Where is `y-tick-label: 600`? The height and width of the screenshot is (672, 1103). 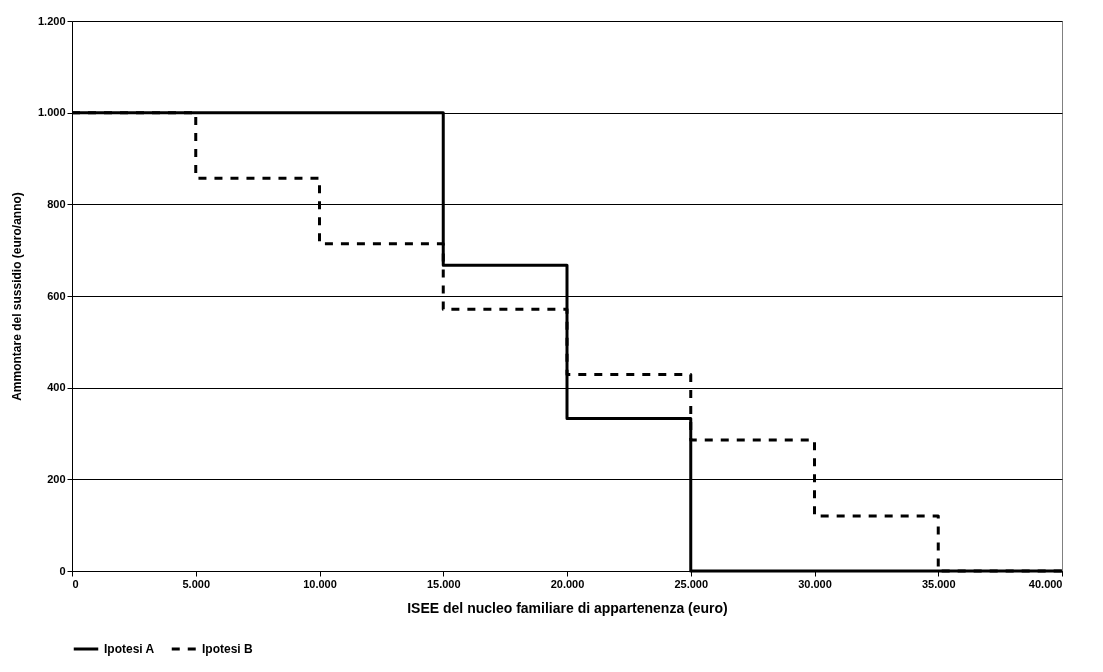
y-tick-label: 600 is located at coordinates (56, 295).